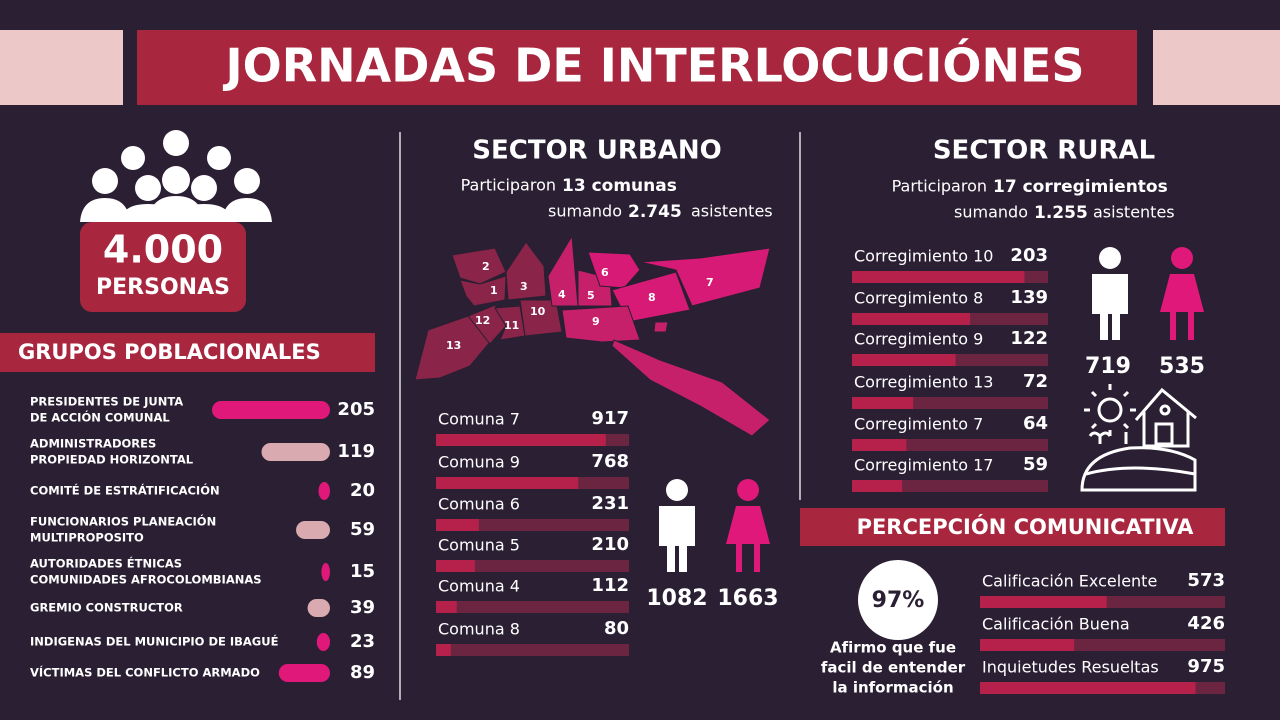 This screenshot has width=1280, height=720. What do you see at coordinates (923, 382) in the screenshot?
I see `rural-label: Corregimiento 13` at bounding box center [923, 382].